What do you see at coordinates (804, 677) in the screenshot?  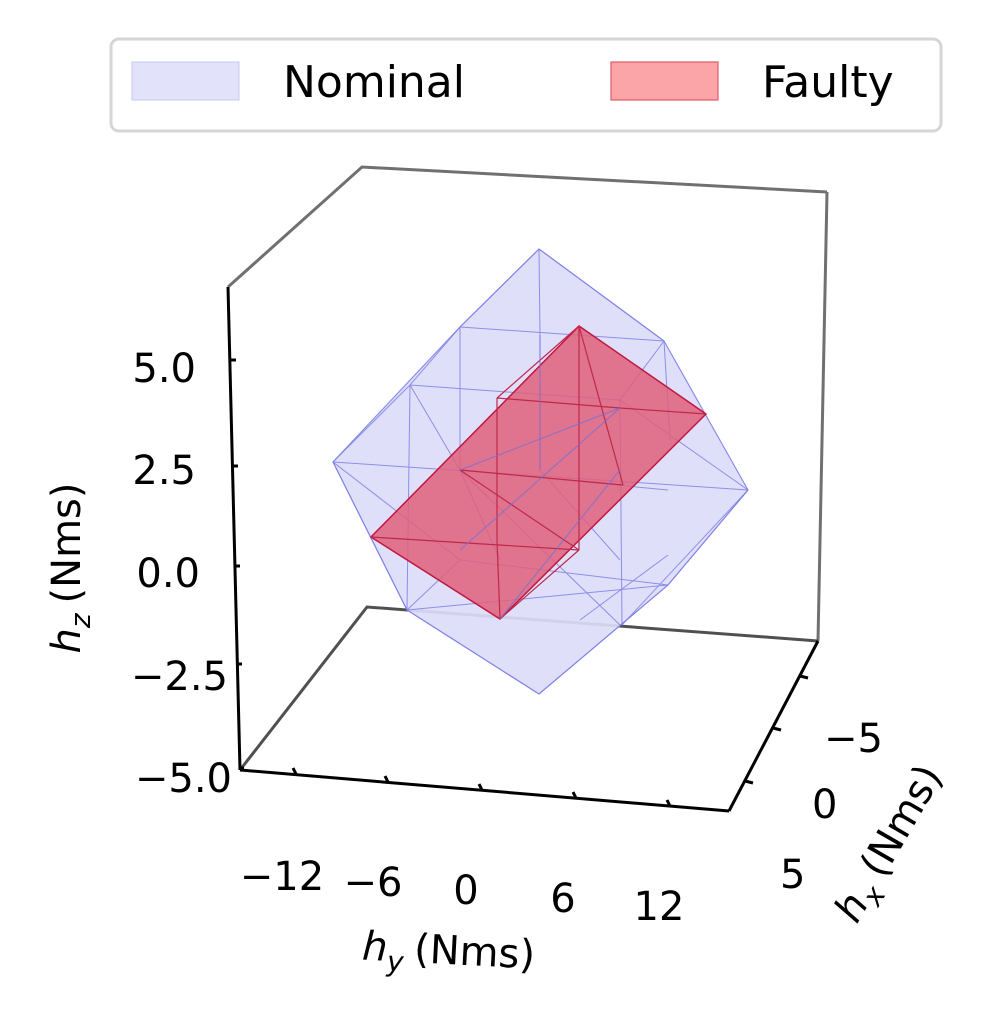 I see `x-tick-m5` at bounding box center [804, 677].